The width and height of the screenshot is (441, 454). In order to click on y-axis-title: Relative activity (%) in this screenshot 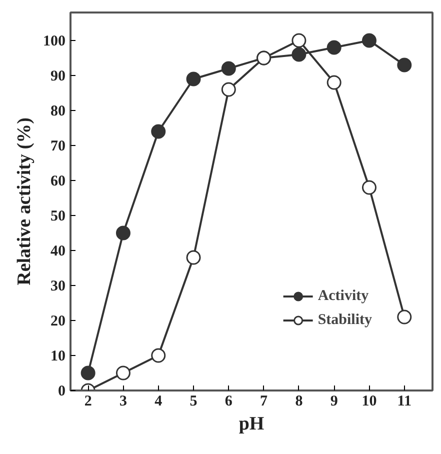, I will do `click(24, 202)`.